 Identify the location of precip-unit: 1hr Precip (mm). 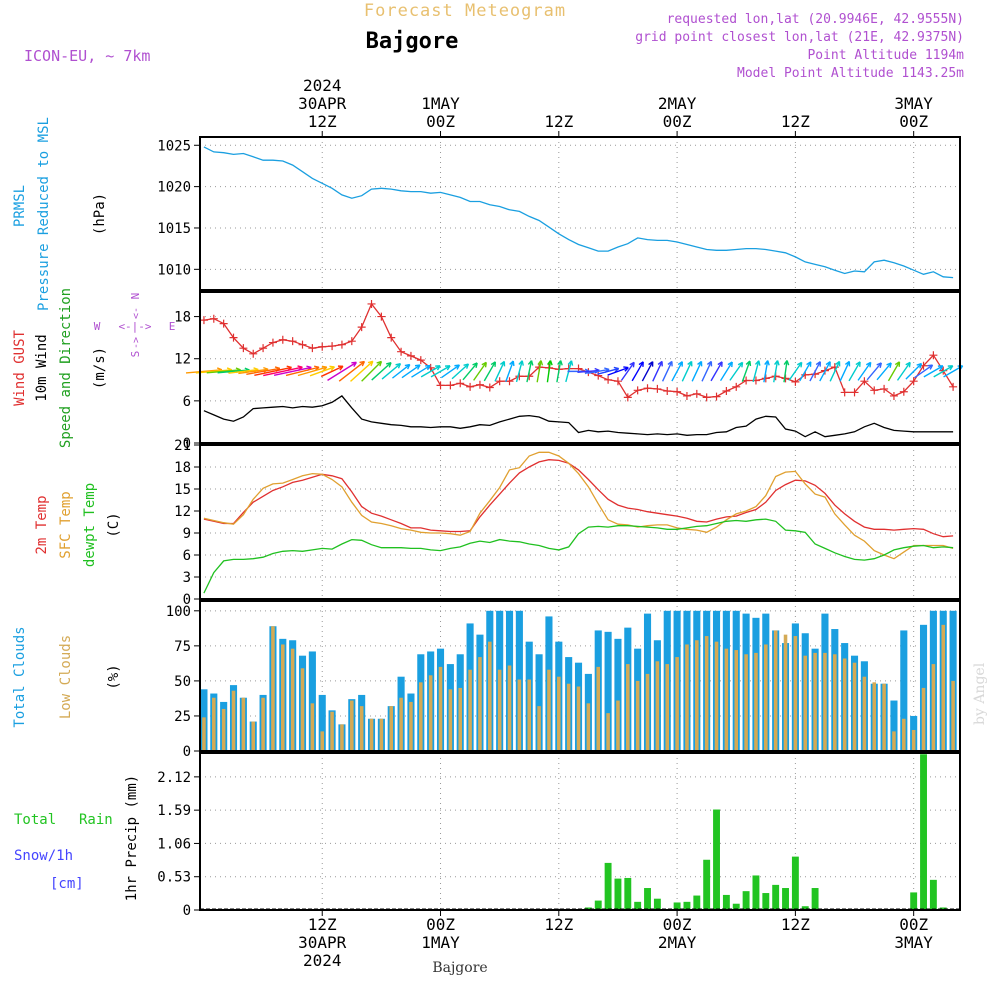
(132, 838).